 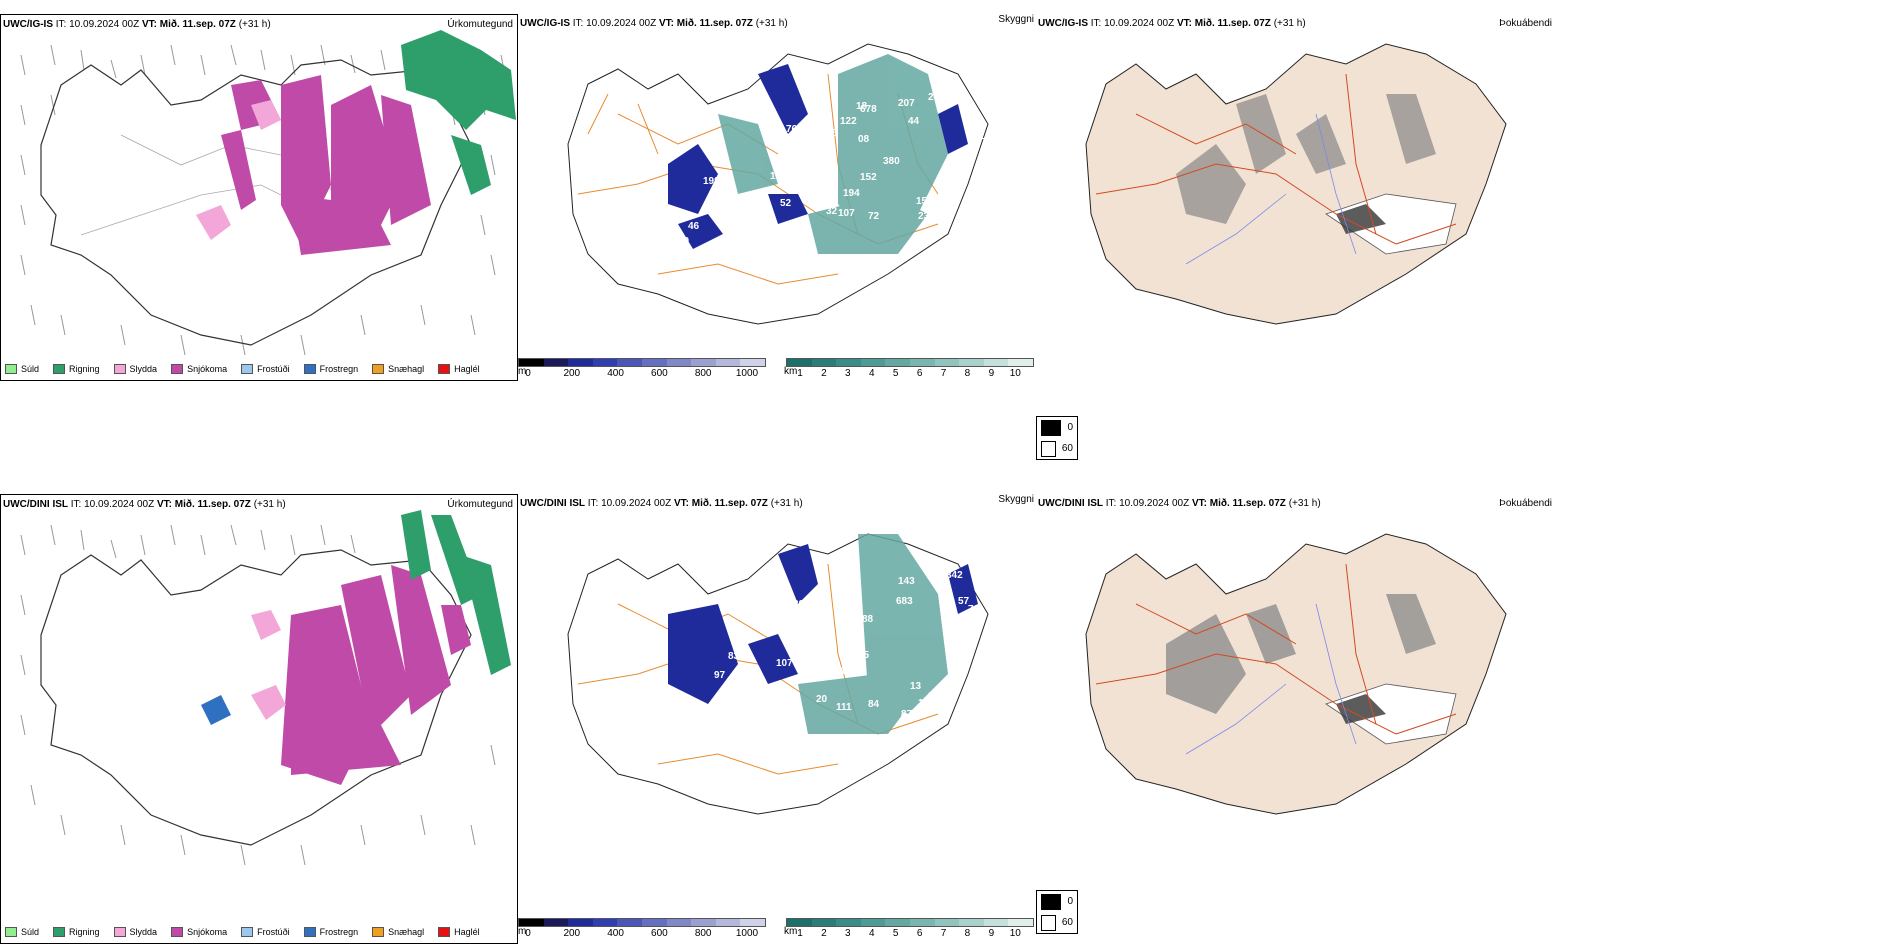 What do you see at coordinates (832, 211) in the screenshot?
I see `cloud-base-label: 32` at bounding box center [832, 211].